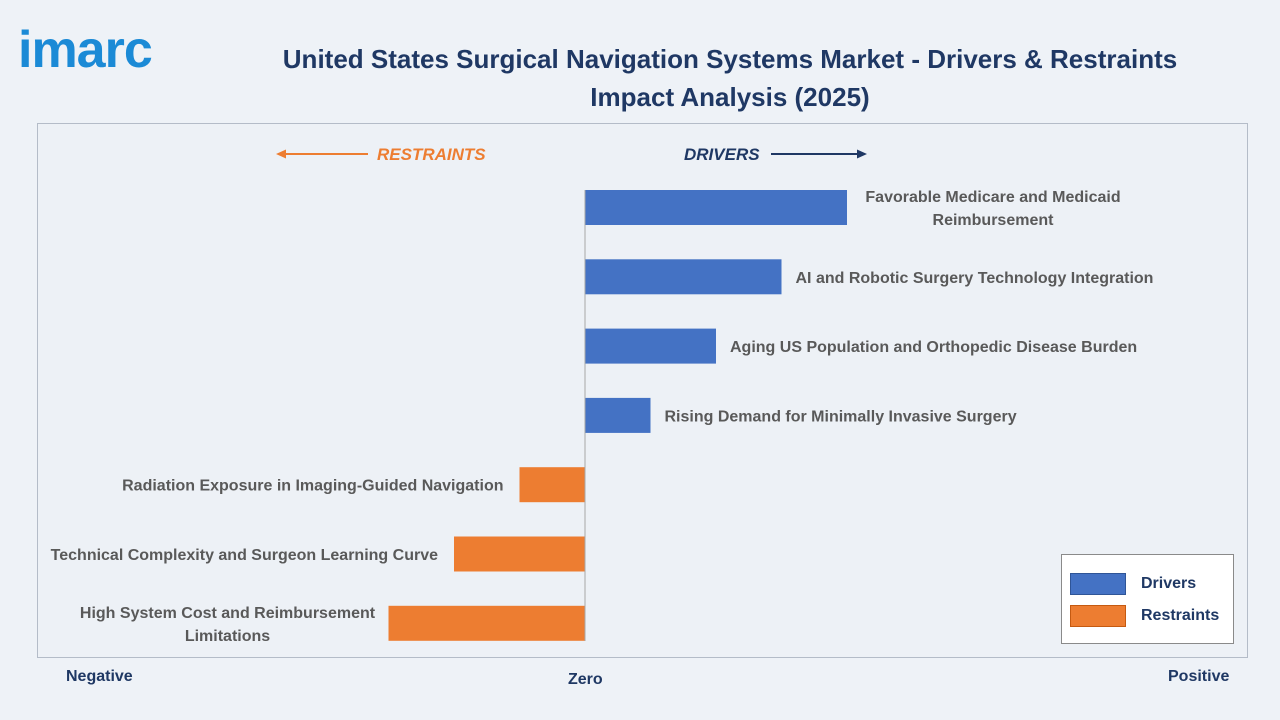 The width and height of the screenshot is (1280, 720). I want to click on imarc-logo: imarc, so click(85, 50).